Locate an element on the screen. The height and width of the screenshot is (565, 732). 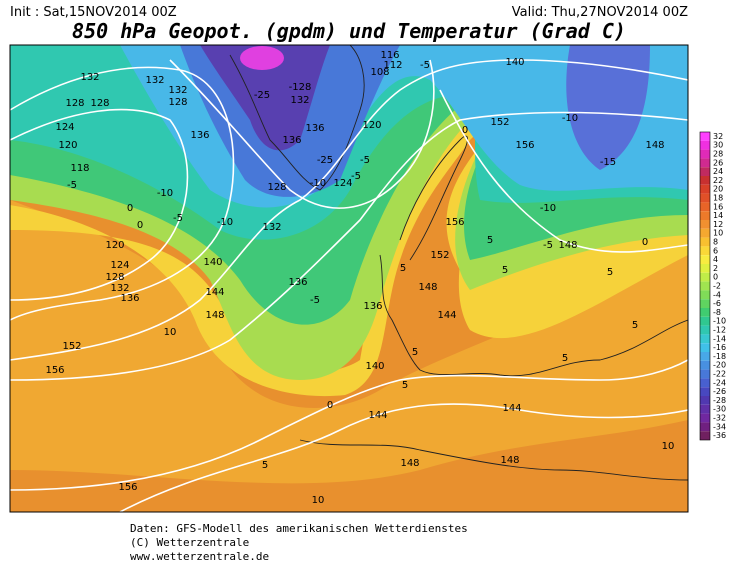
colorbar-label: -16 is located at coordinates (719, 347).